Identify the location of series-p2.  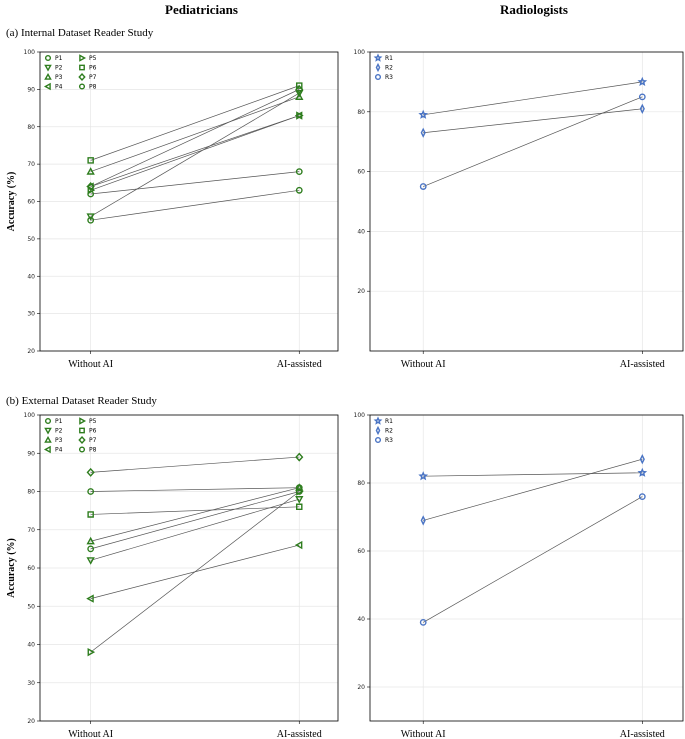
(195, 530).